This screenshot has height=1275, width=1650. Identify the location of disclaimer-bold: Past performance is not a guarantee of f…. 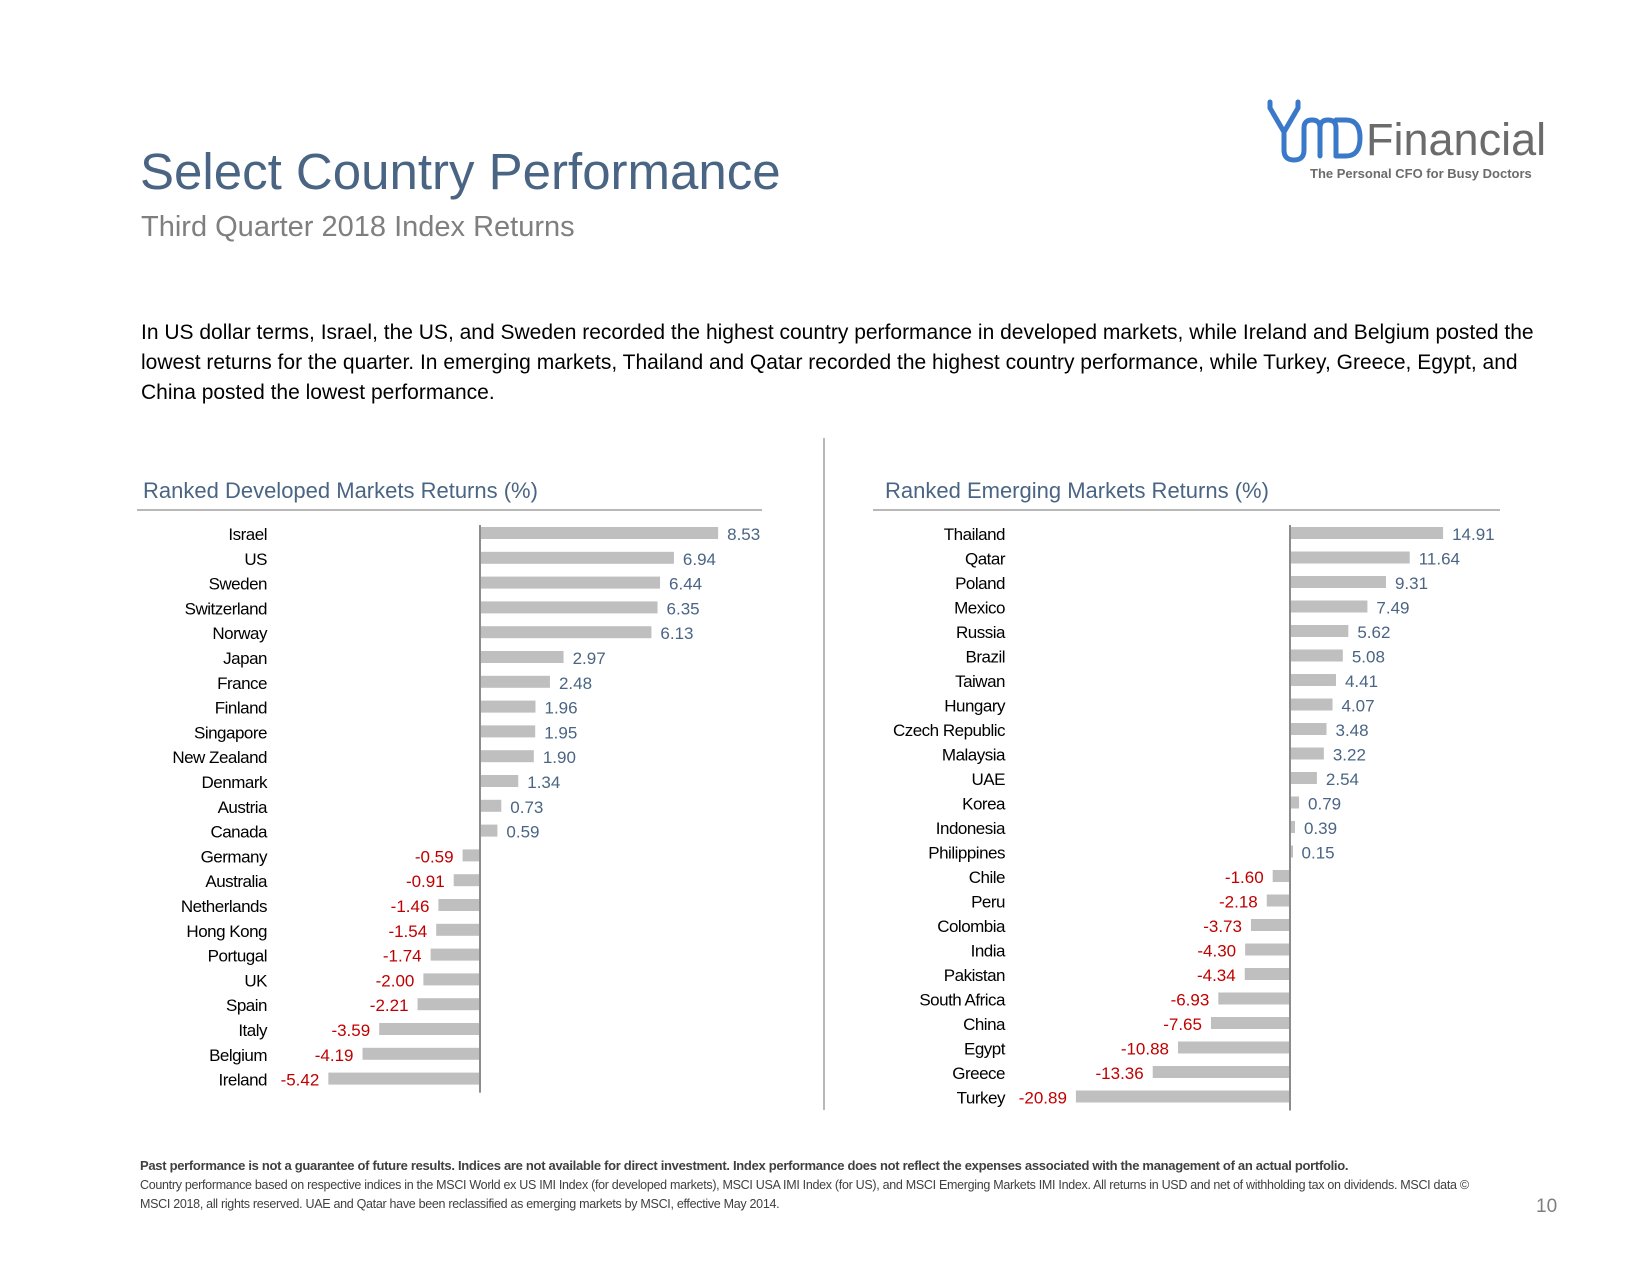
(744, 1165).